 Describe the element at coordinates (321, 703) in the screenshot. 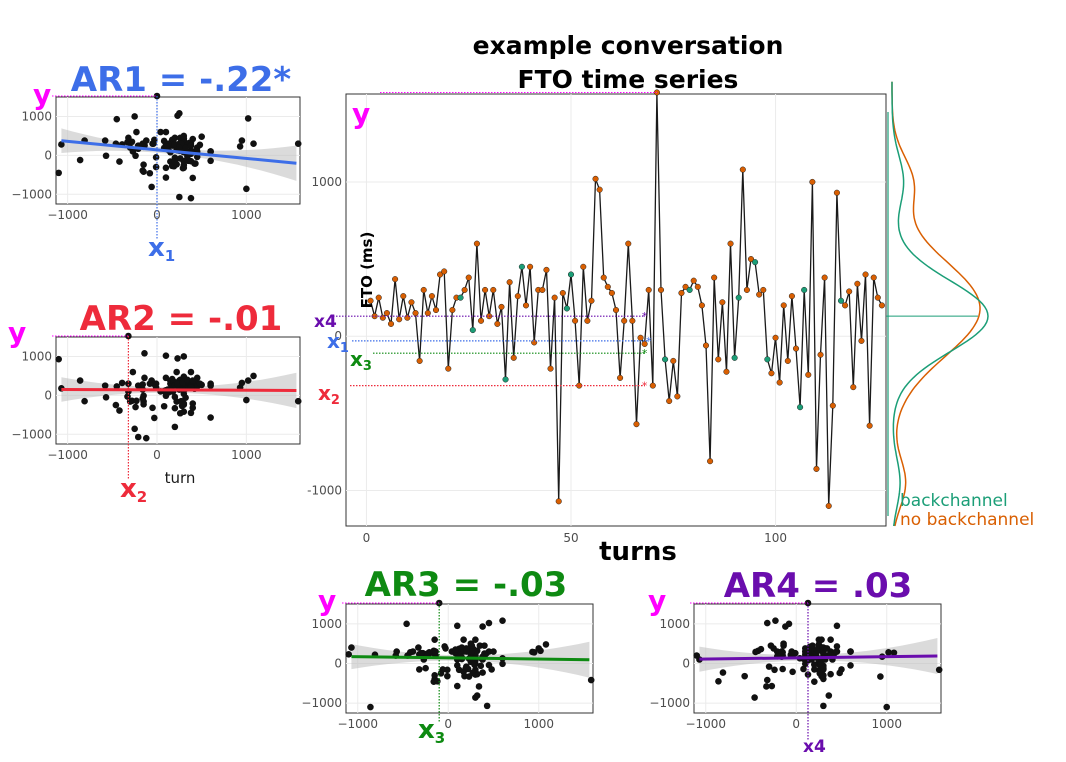

I see `ar3-y-tick-label: −1000` at that location.